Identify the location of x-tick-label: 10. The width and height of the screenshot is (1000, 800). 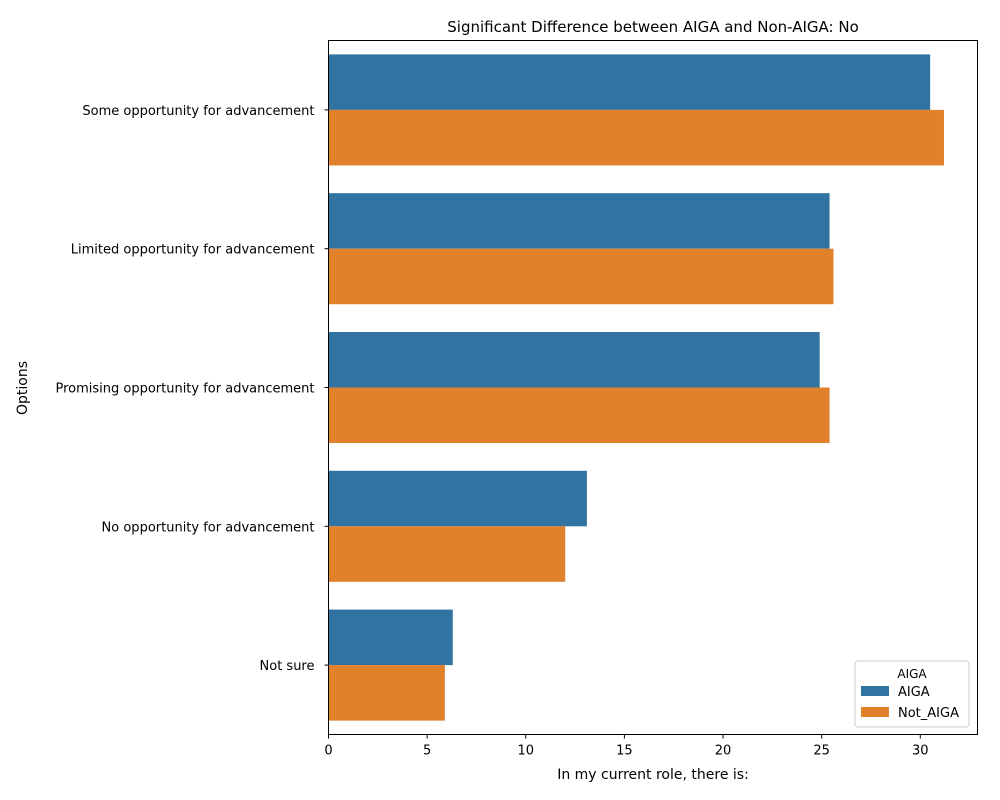
(525, 751).